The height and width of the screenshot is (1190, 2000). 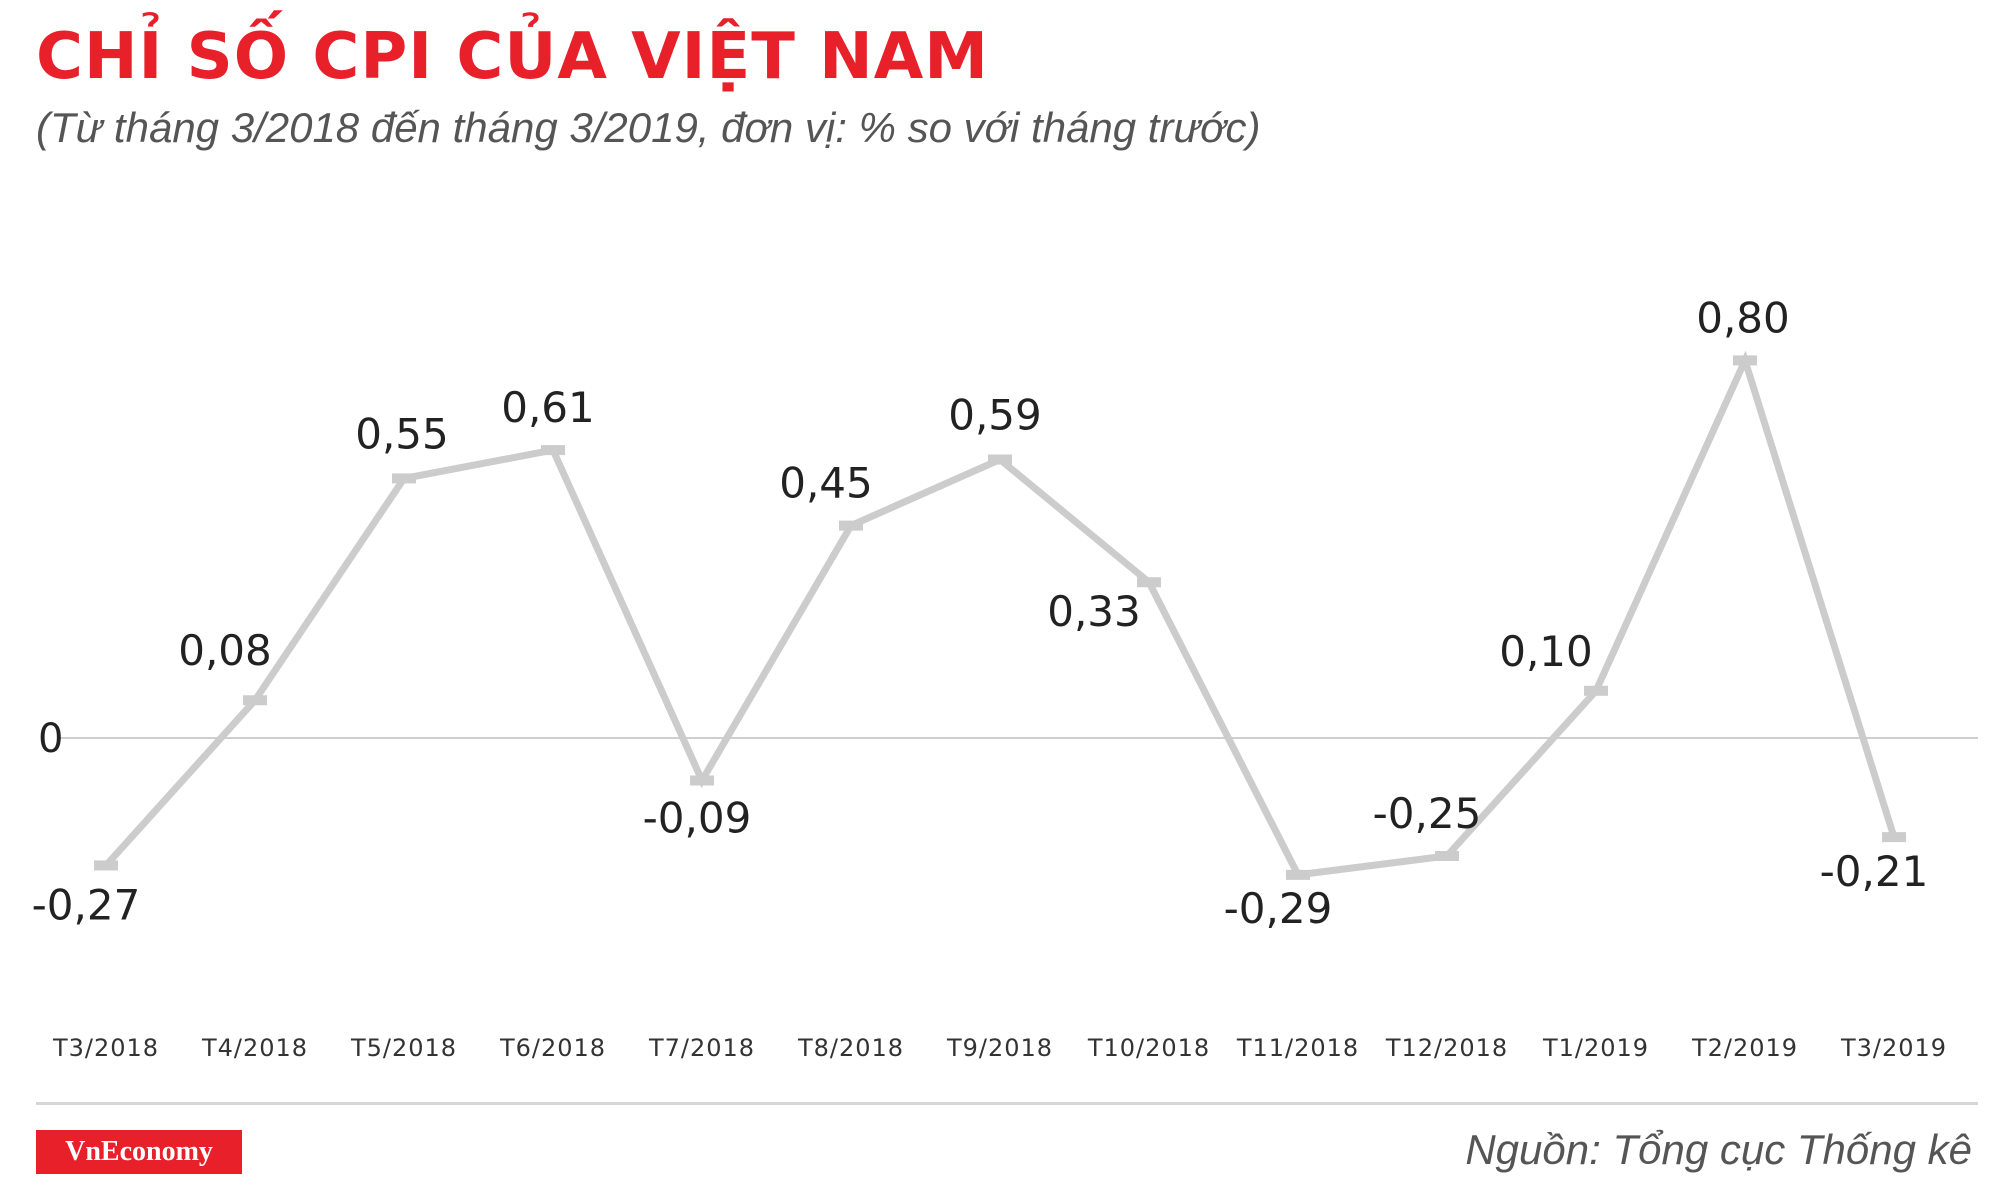 I want to click on data-label: -0,25, so click(x=1427, y=813).